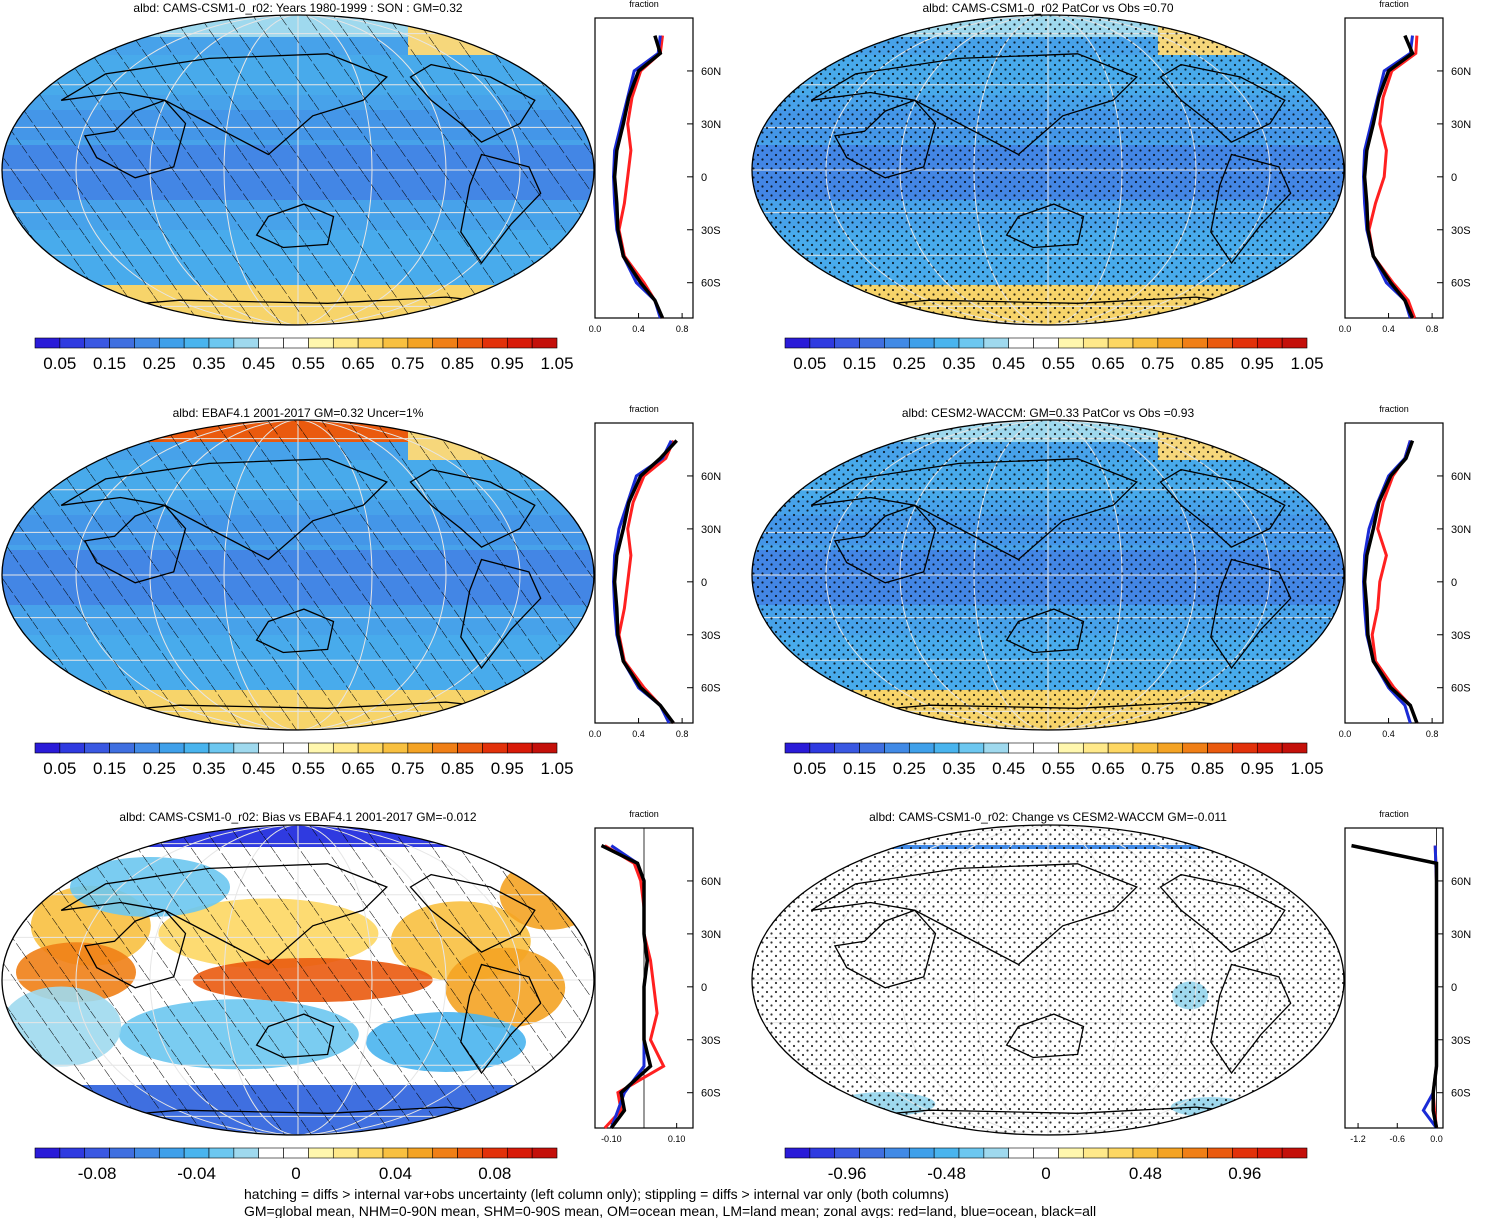 This screenshot has width=1485, height=1218. I want to click on lat-tick-label: 60S, so click(711, 1094).